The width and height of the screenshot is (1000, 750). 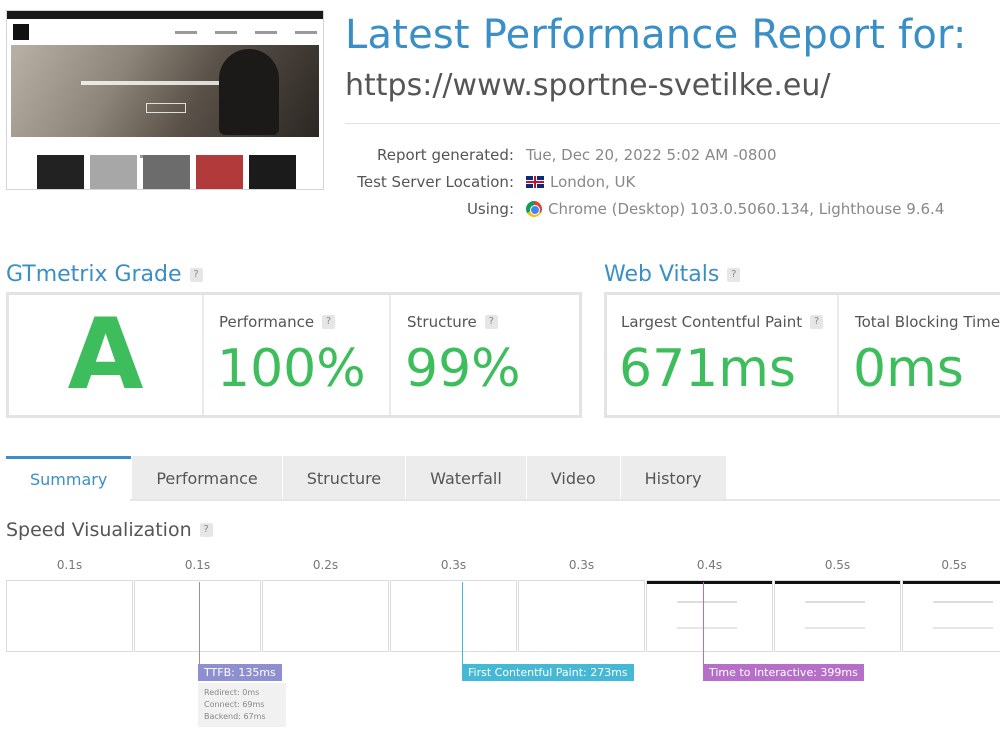 What do you see at coordinates (165, 91) in the screenshot?
I see `thumb-hero-image` at bounding box center [165, 91].